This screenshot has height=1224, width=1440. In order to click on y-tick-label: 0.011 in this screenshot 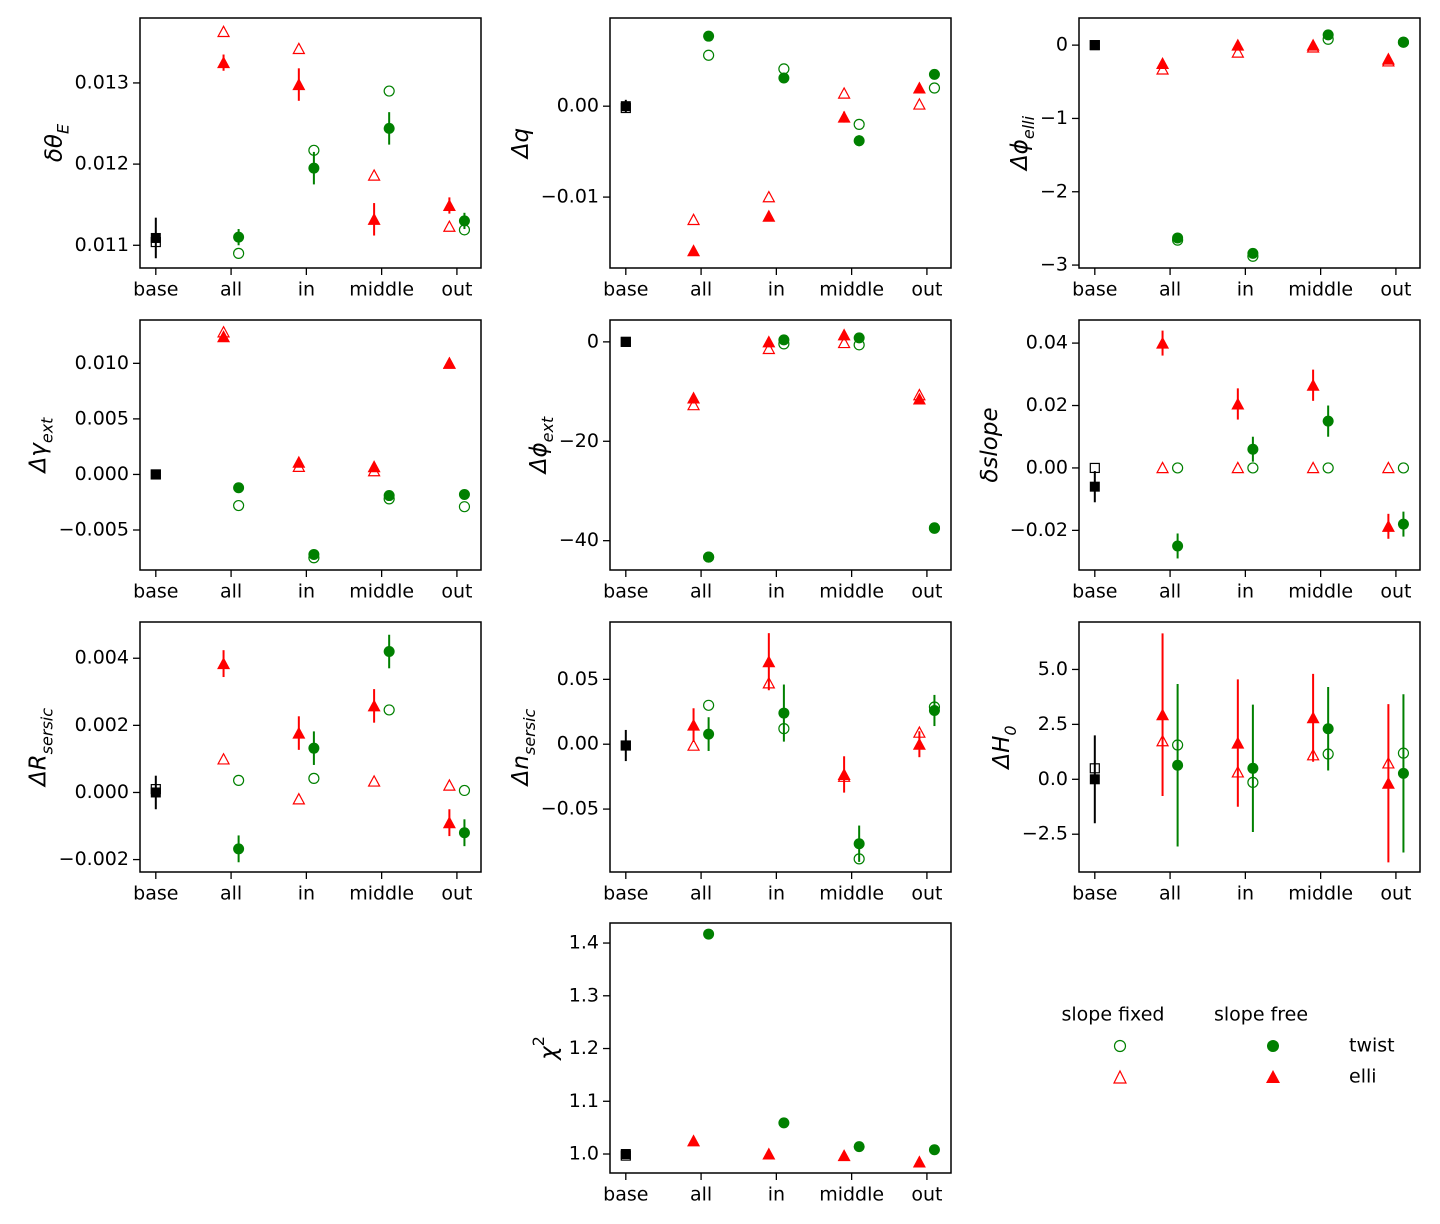, I will do `click(102, 245)`.